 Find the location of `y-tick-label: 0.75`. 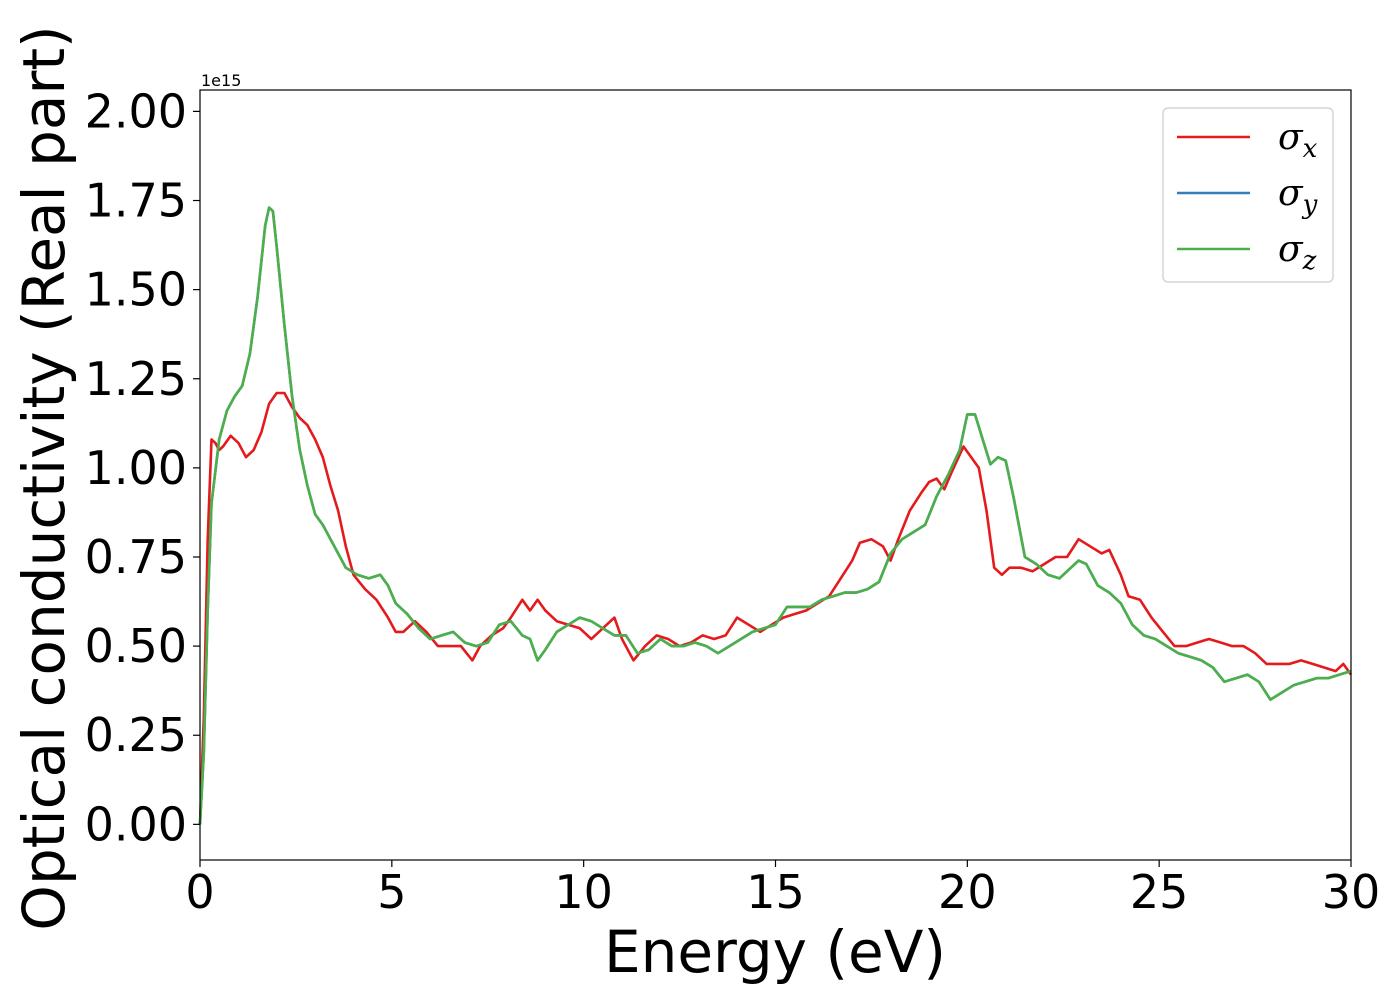

y-tick-label: 0.75 is located at coordinates (136, 557).